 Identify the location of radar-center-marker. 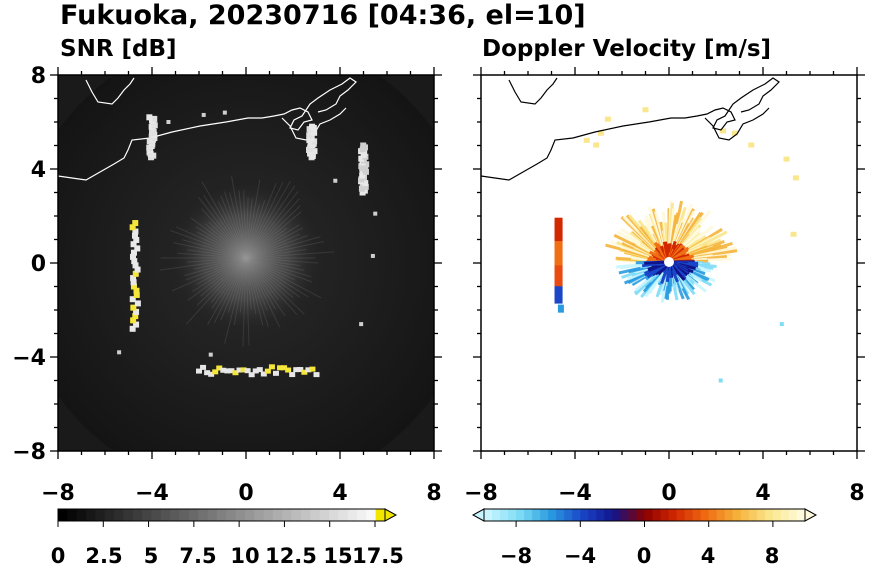
(669, 262).